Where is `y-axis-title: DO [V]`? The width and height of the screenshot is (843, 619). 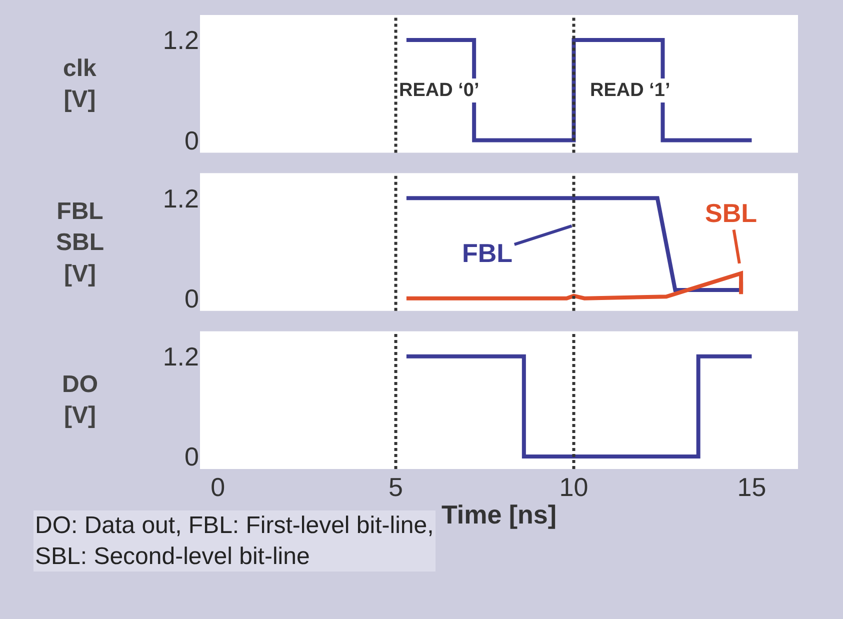
y-axis-title: DO [V] is located at coordinates (80, 400).